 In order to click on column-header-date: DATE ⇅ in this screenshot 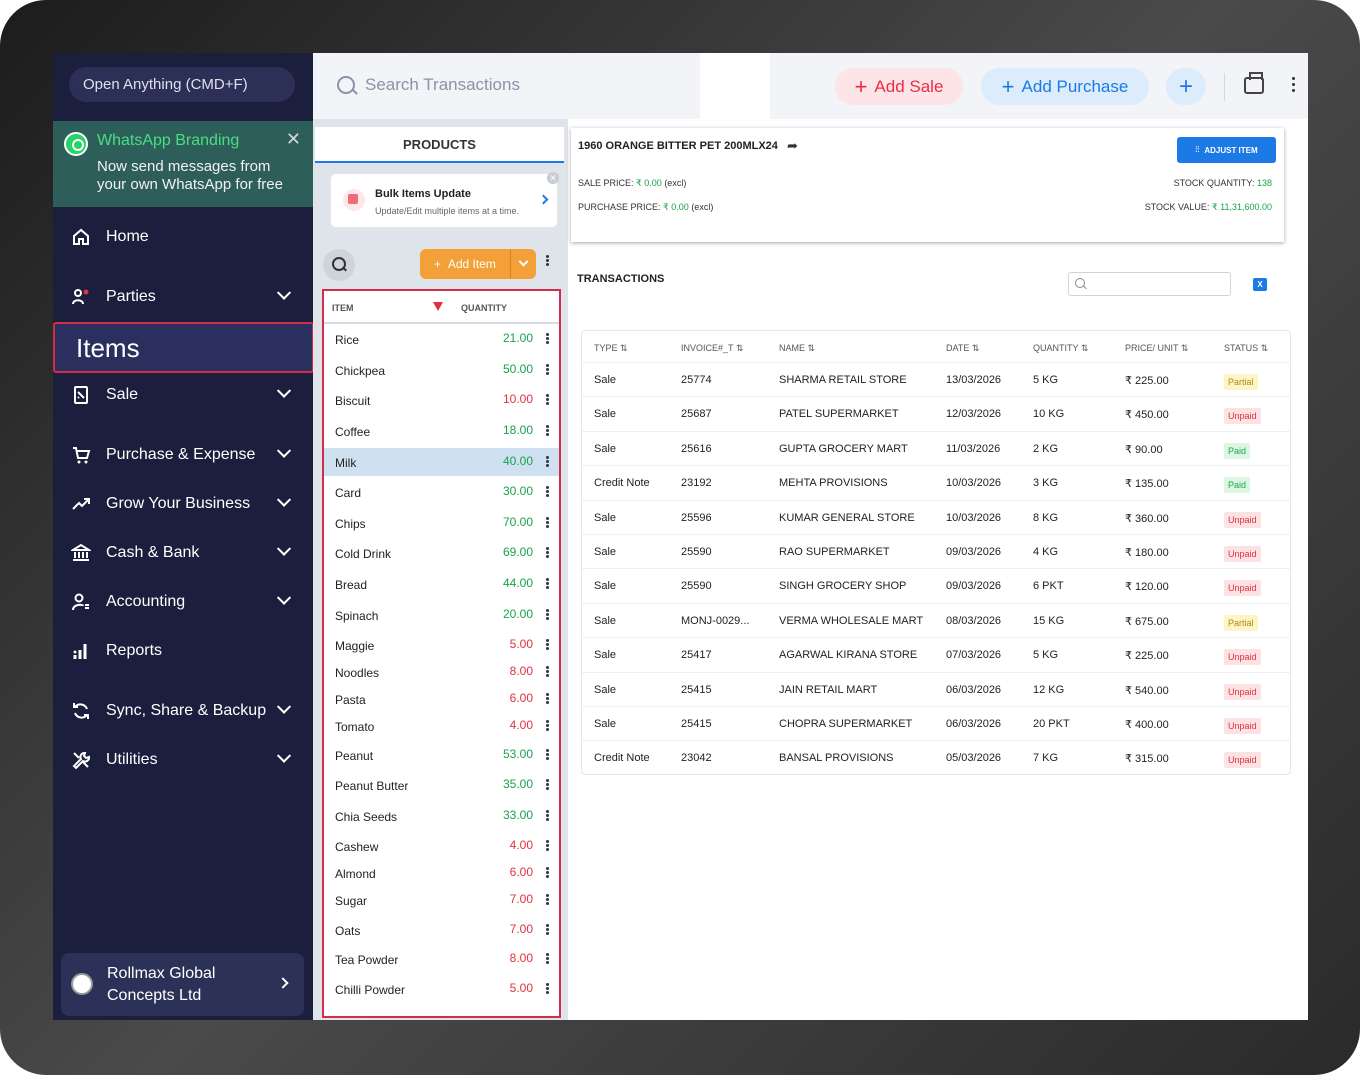, I will do `click(963, 348)`.